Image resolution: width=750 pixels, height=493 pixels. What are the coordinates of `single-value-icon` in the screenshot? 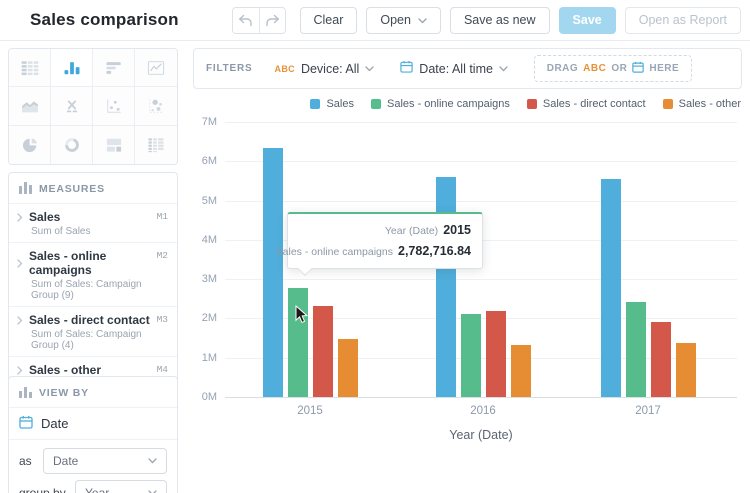 It's located at (71, 106).